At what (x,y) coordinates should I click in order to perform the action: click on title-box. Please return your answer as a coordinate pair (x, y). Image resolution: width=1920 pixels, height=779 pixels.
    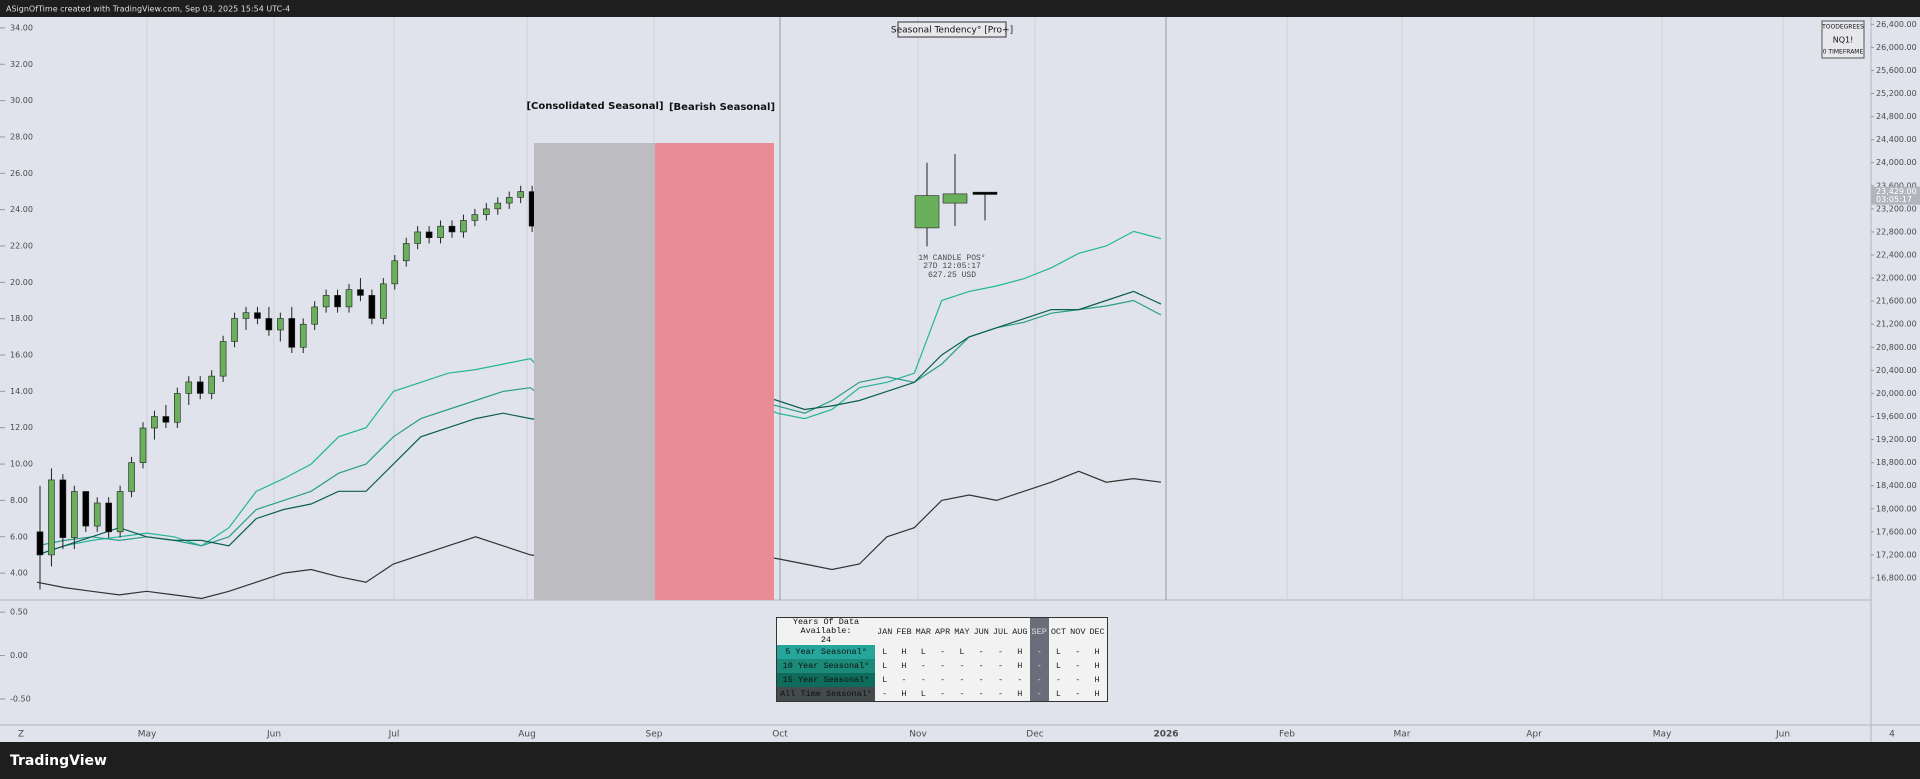
    Looking at the image, I should click on (952, 29).